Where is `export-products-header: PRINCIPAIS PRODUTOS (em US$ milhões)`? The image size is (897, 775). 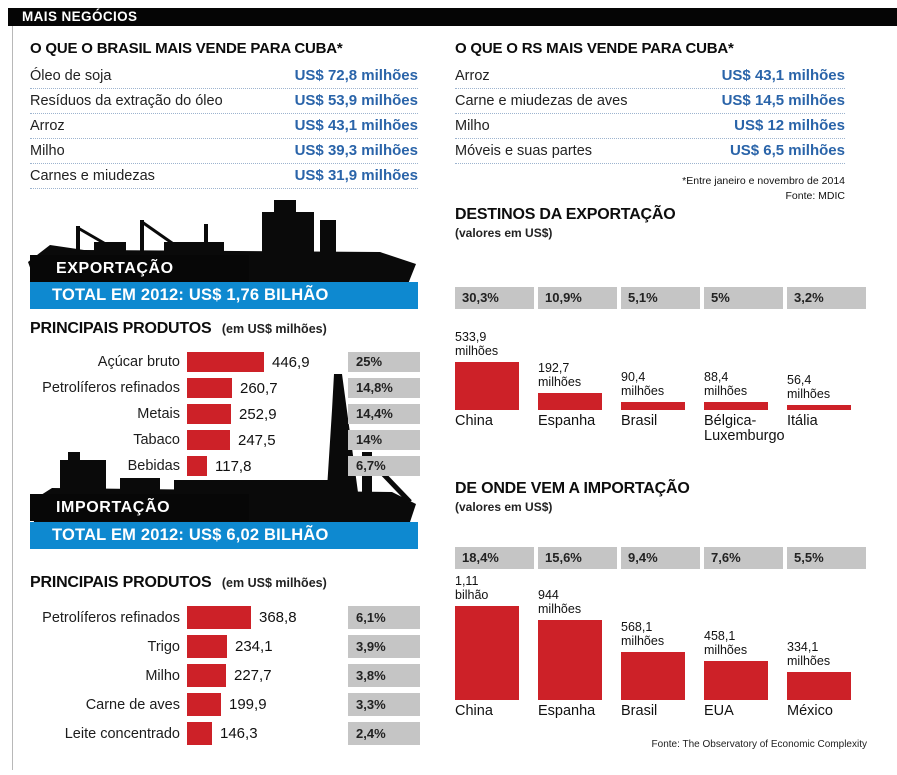
export-products-header: PRINCIPAIS PRODUTOS (em US$ milhões) is located at coordinates (178, 329).